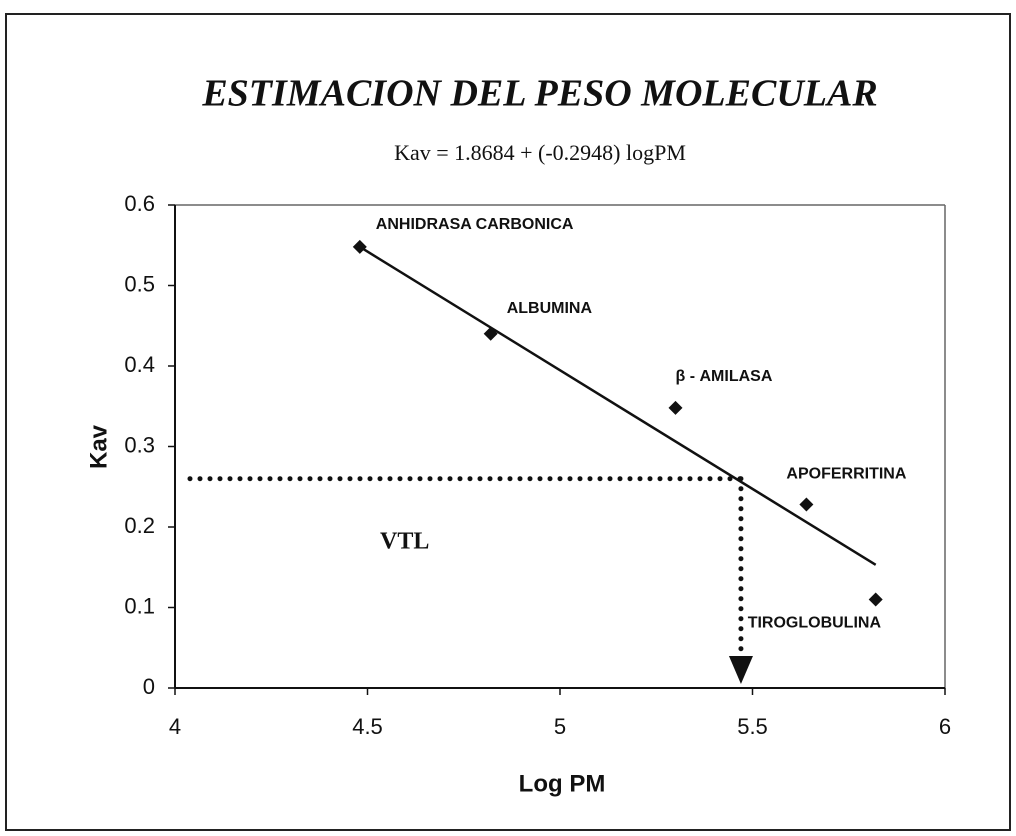  Describe the element at coordinates (752, 726) in the screenshot. I see `x-tick-label: 5.5` at that location.